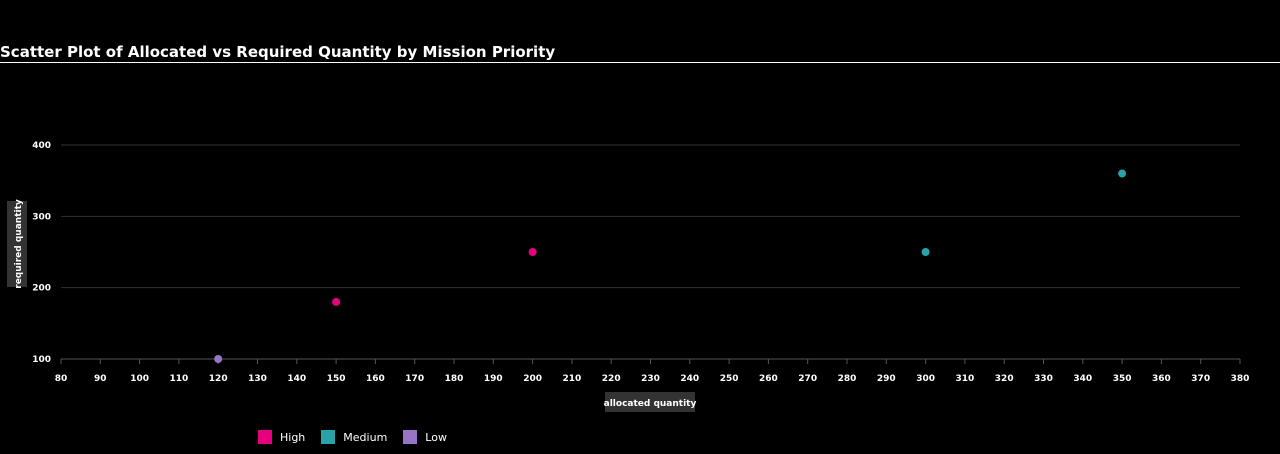  Describe the element at coordinates (336, 379) in the screenshot. I see `x-tick-label: 150` at that location.